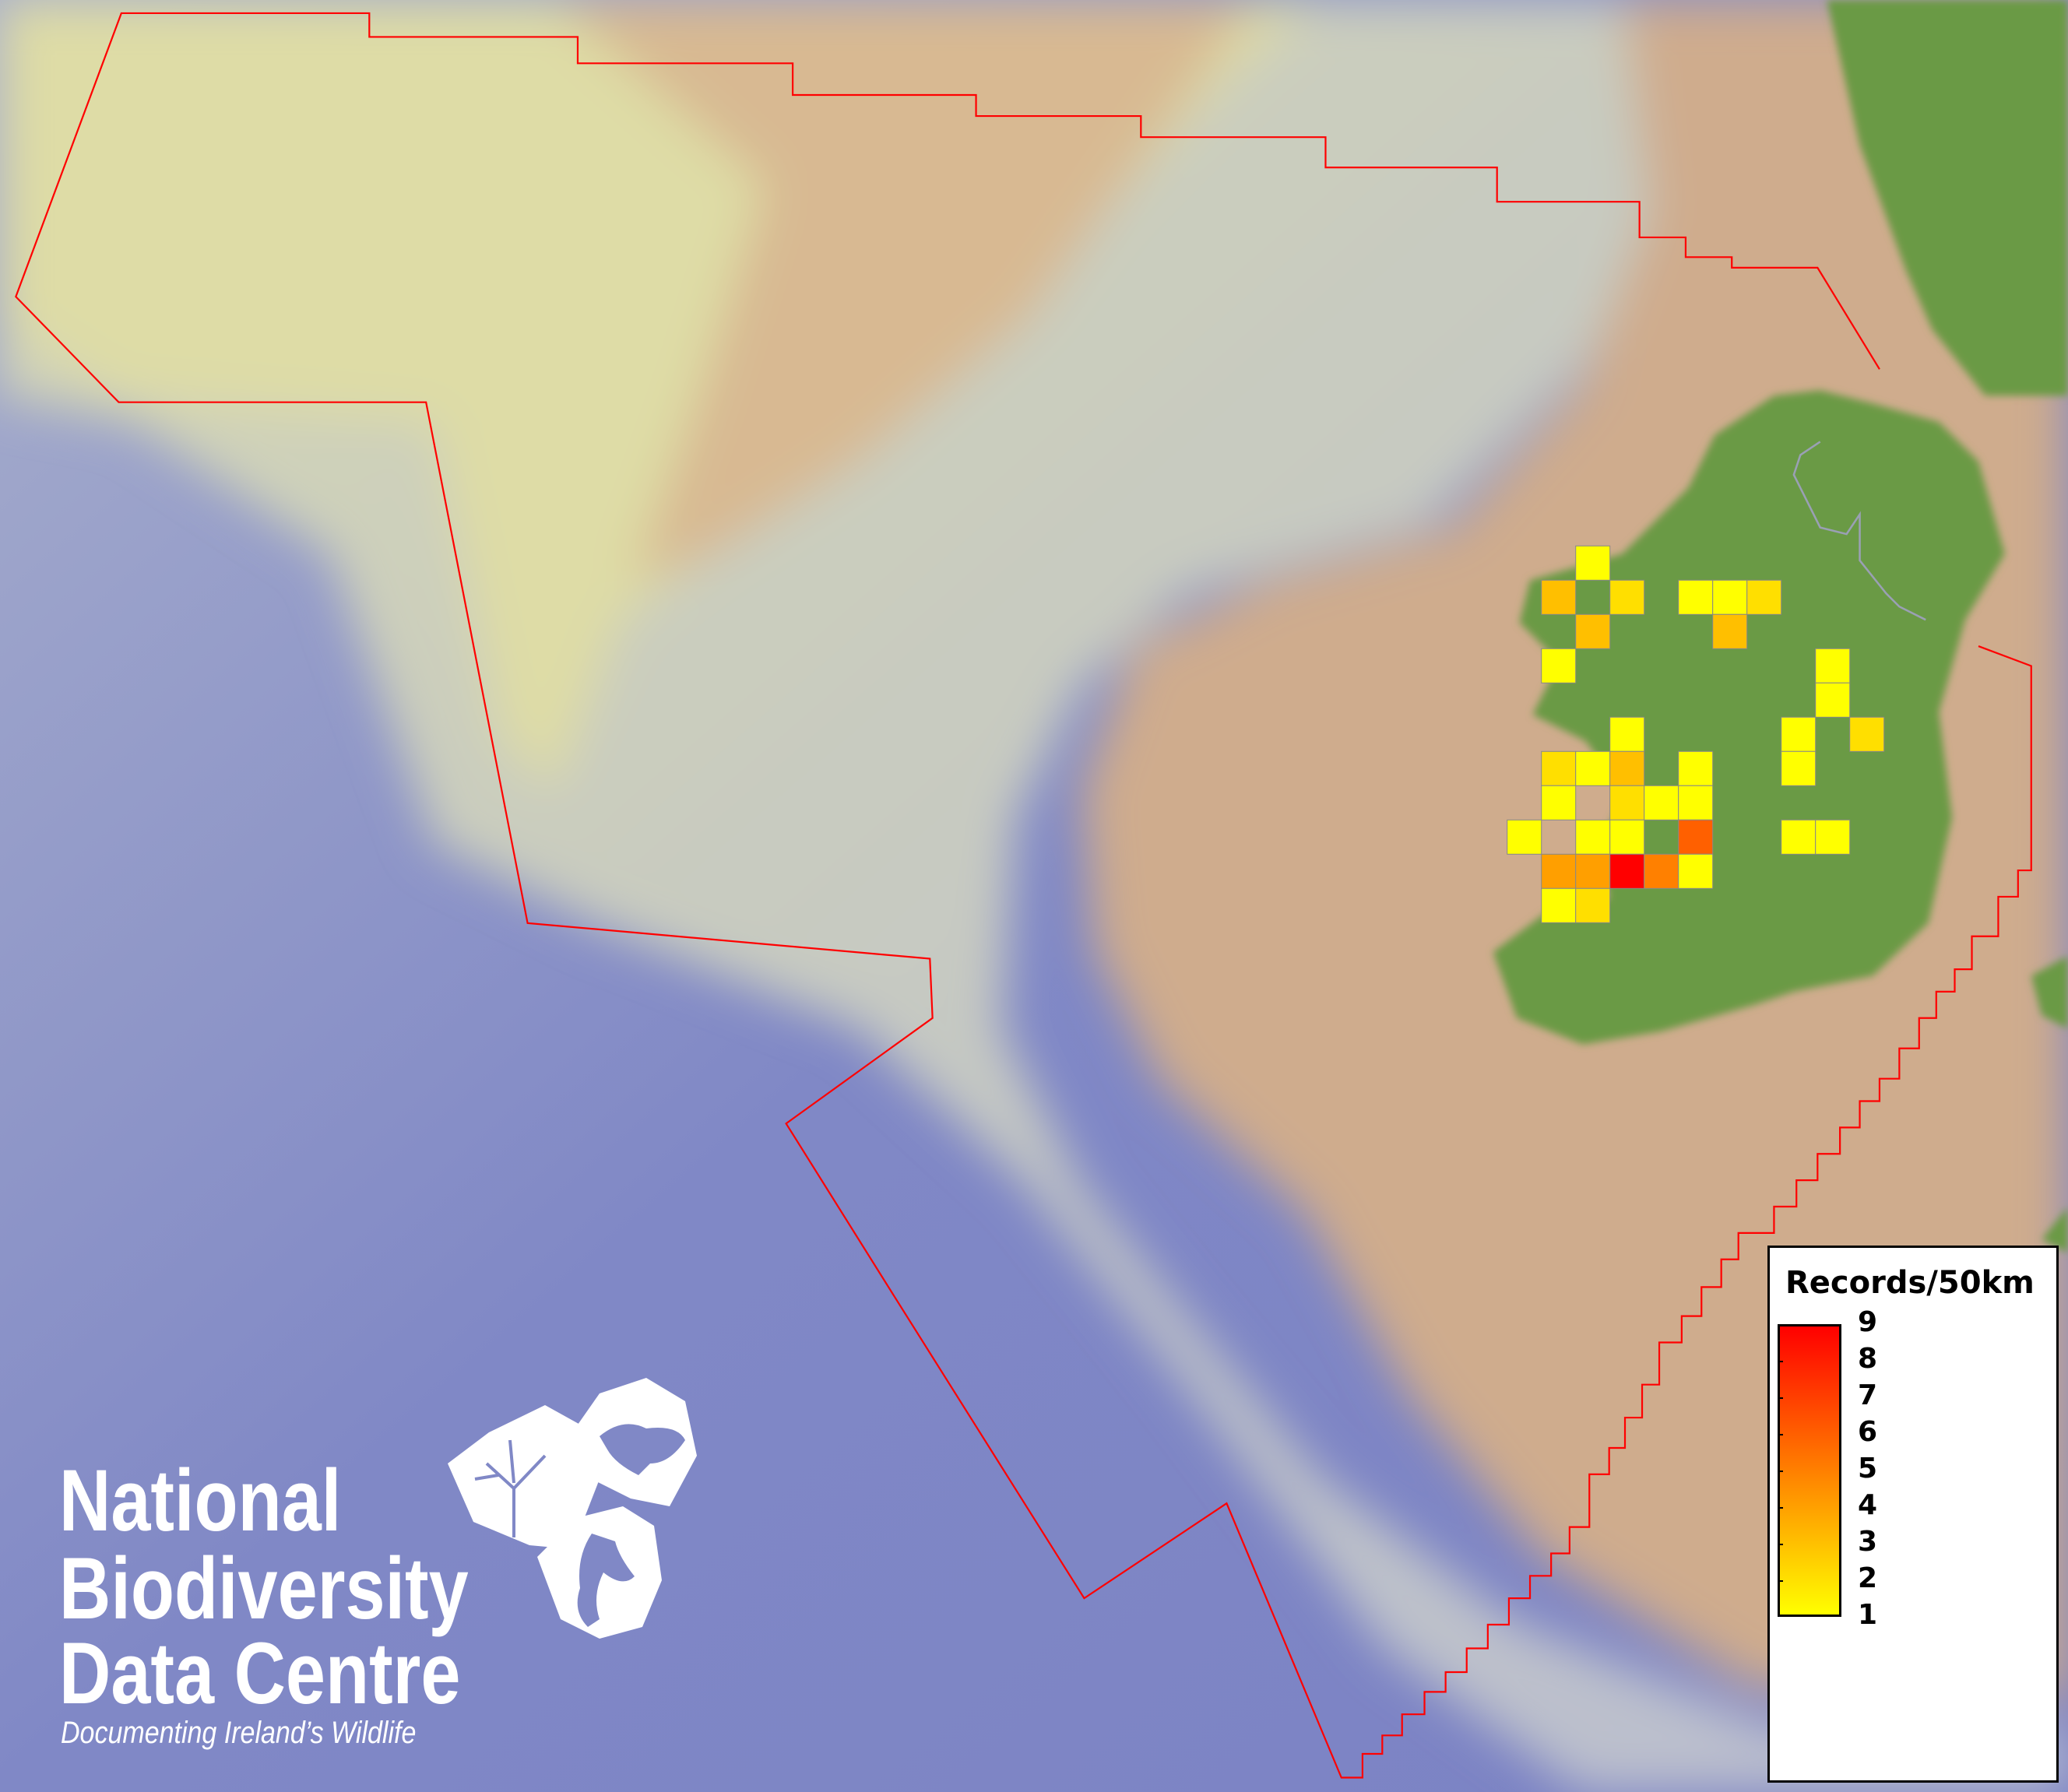 Image resolution: width=2068 pixels, height=1792 pixels. What do you see at coordinates (1868, 1505) in the screenshot?
I see `legend-tick-label: 4` at bounding box center [1868, 1505].